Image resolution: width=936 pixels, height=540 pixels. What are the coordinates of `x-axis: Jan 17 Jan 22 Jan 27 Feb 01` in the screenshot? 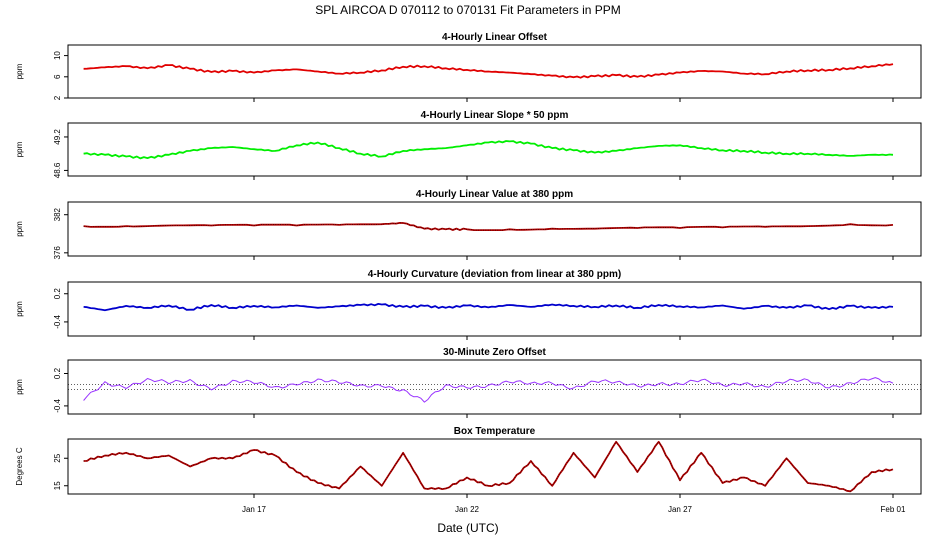 It's located at (574, 509).